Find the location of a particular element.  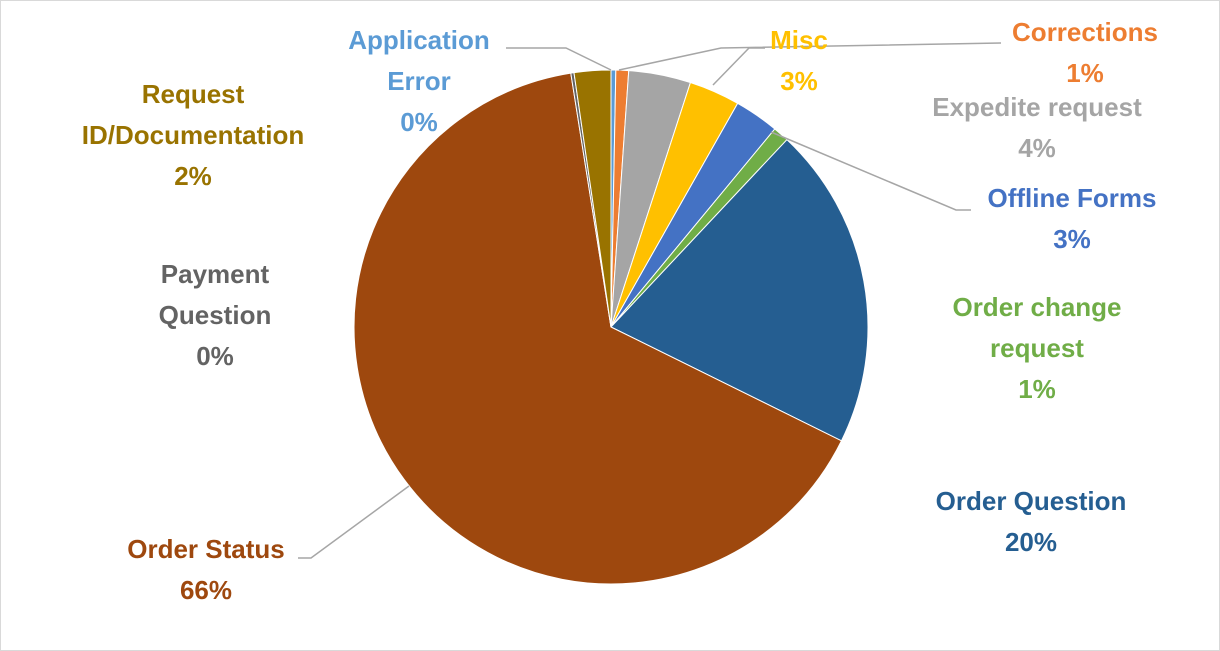

slice-name-order-change-request: request is located at coordinates (1037, 348).